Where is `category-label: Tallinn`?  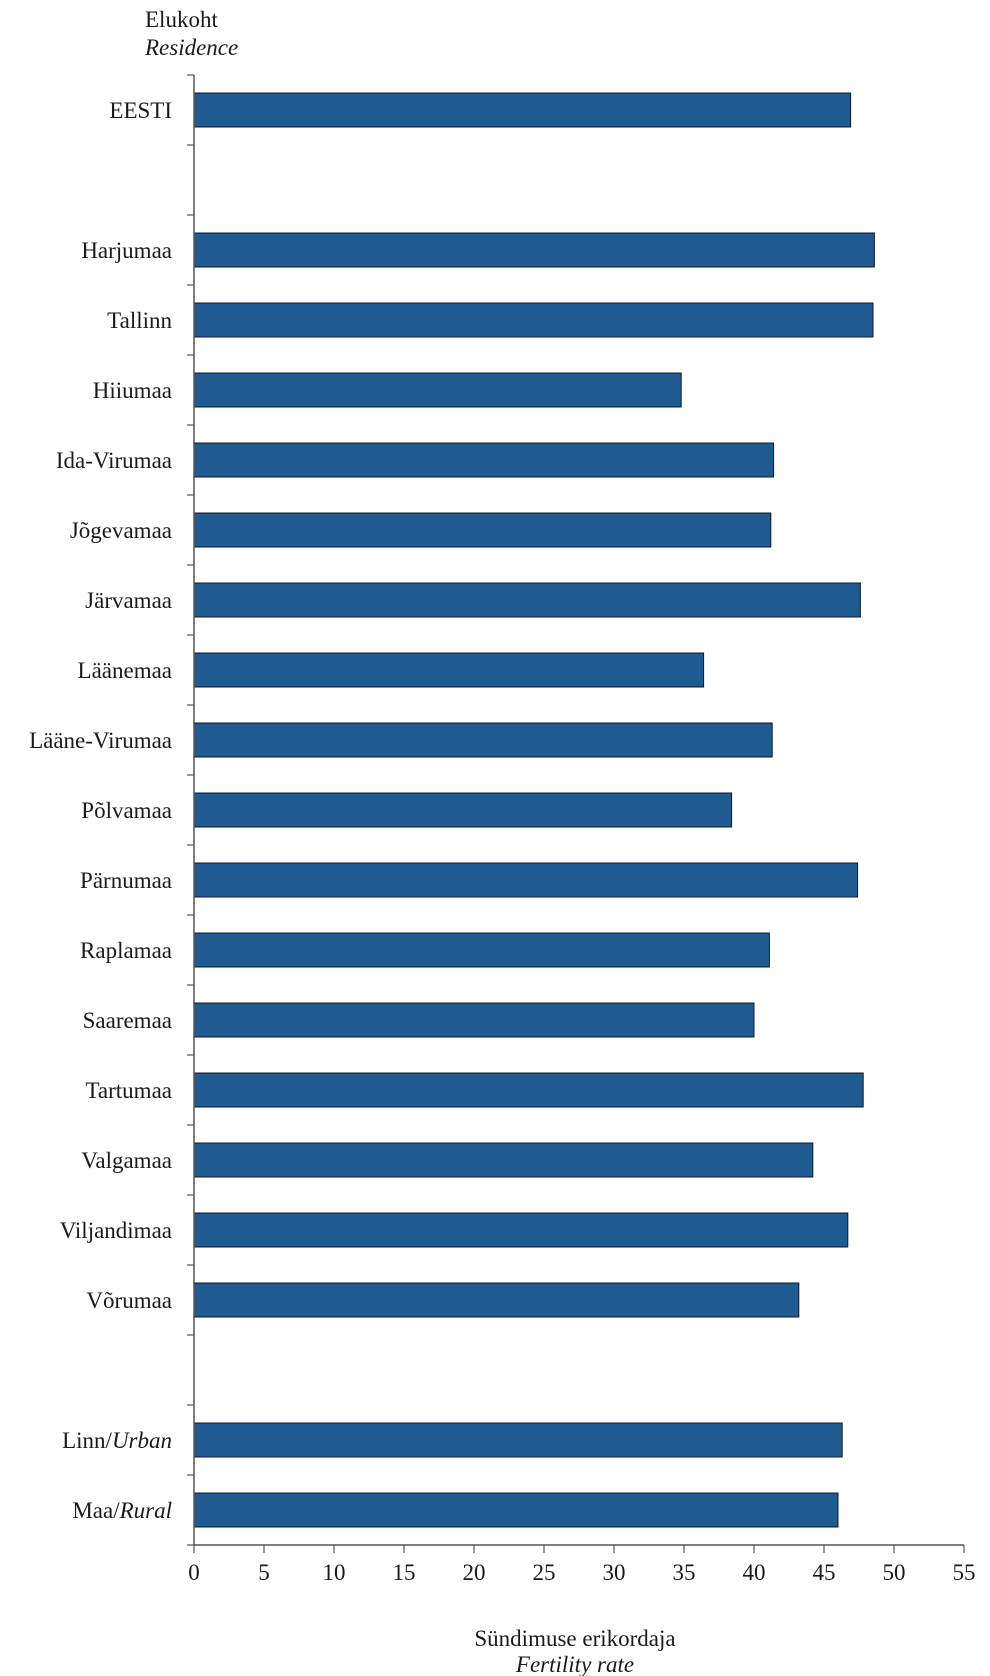 category-label: Tallinn is located at coordinates (139, 320).